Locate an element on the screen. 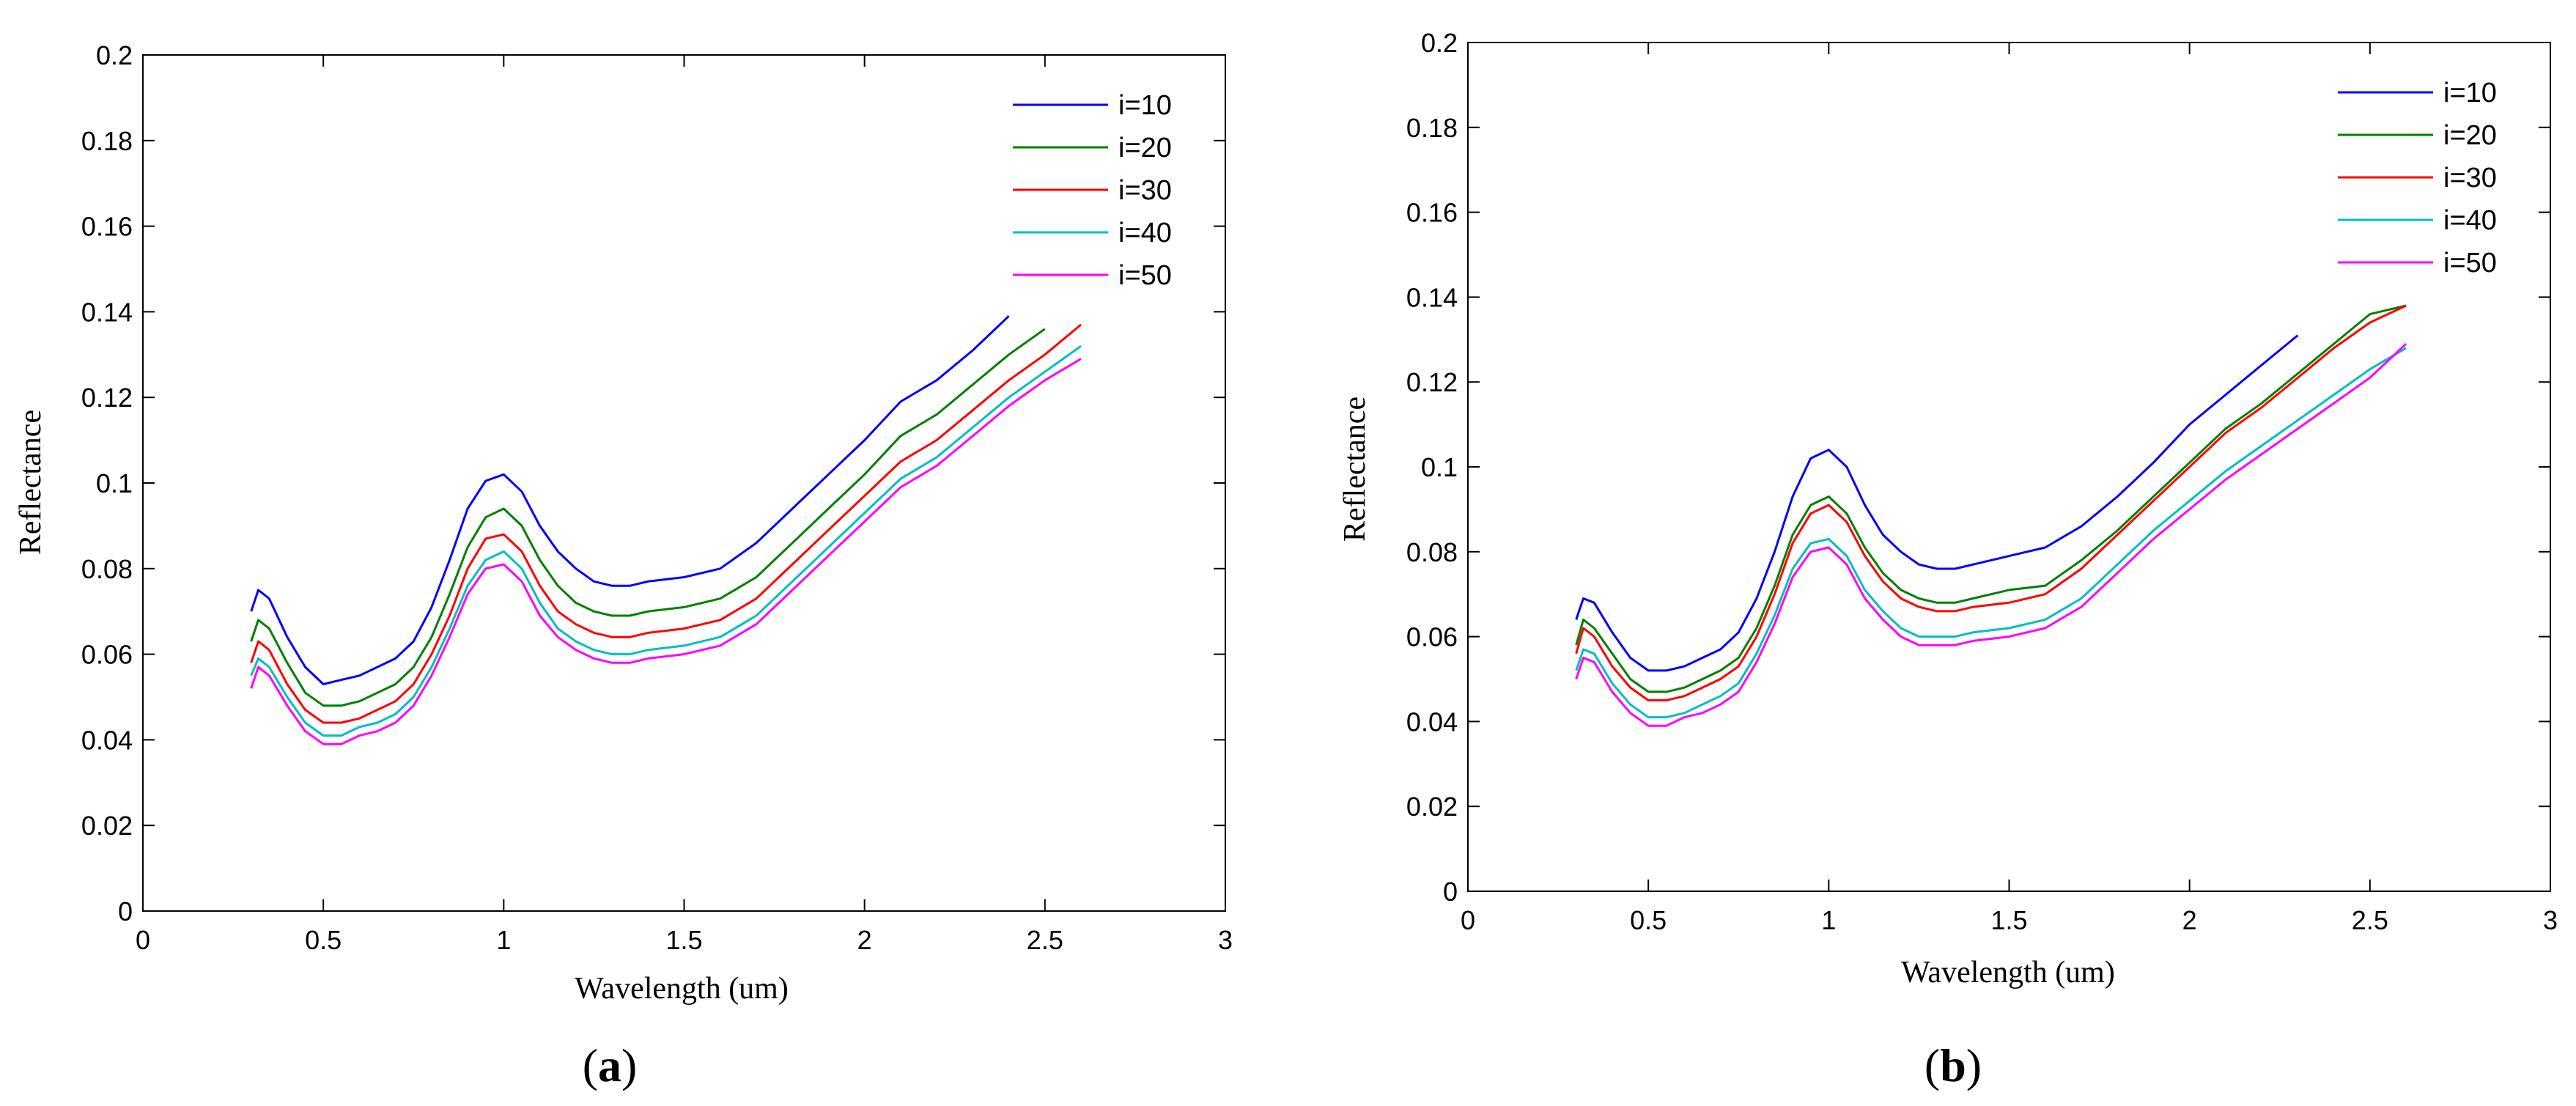 The image size is (2576, 1106). panel-letter: b is located at coordinates (1953, 1065).